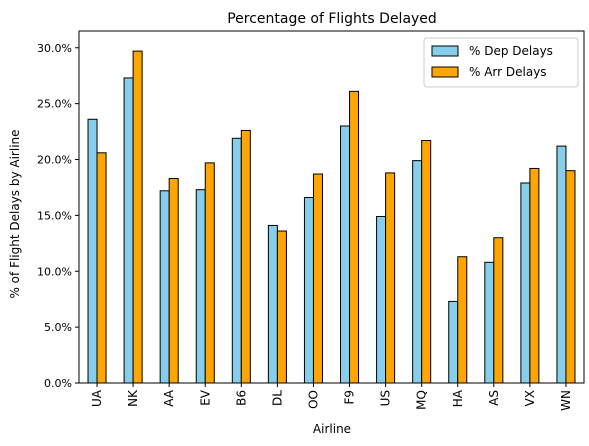 Image resolution: width=589 pixels, height=446 pixels. I want to click on bar-arr-ha, so click(462, 320).